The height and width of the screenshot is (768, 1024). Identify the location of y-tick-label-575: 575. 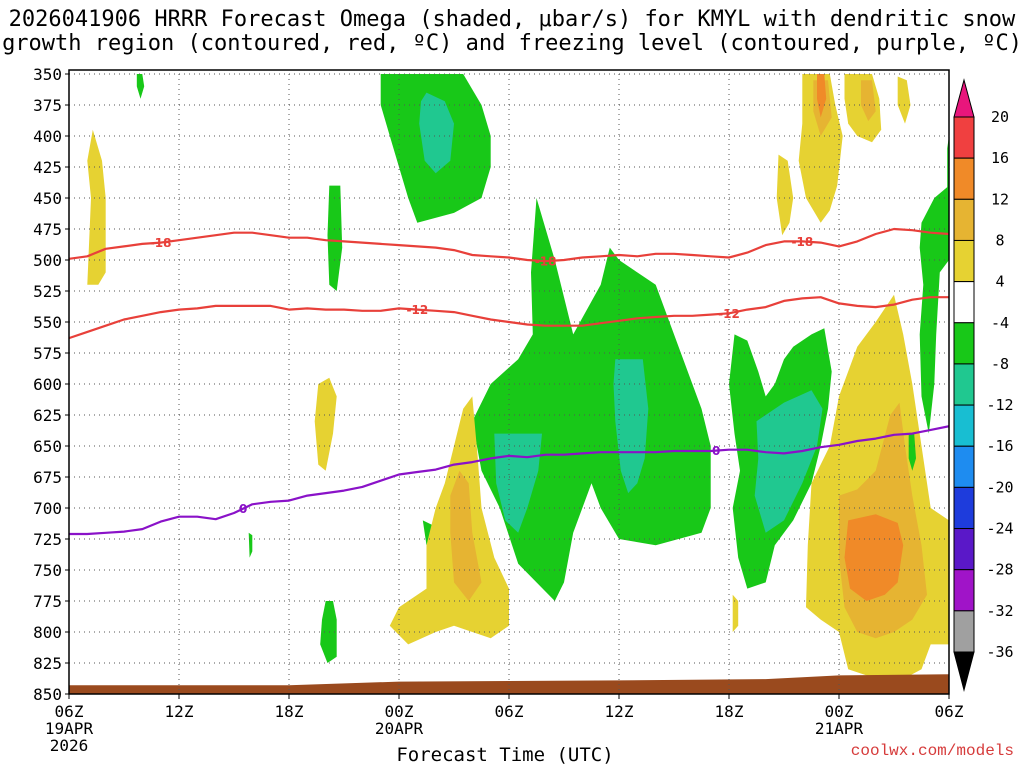
(47, 353).